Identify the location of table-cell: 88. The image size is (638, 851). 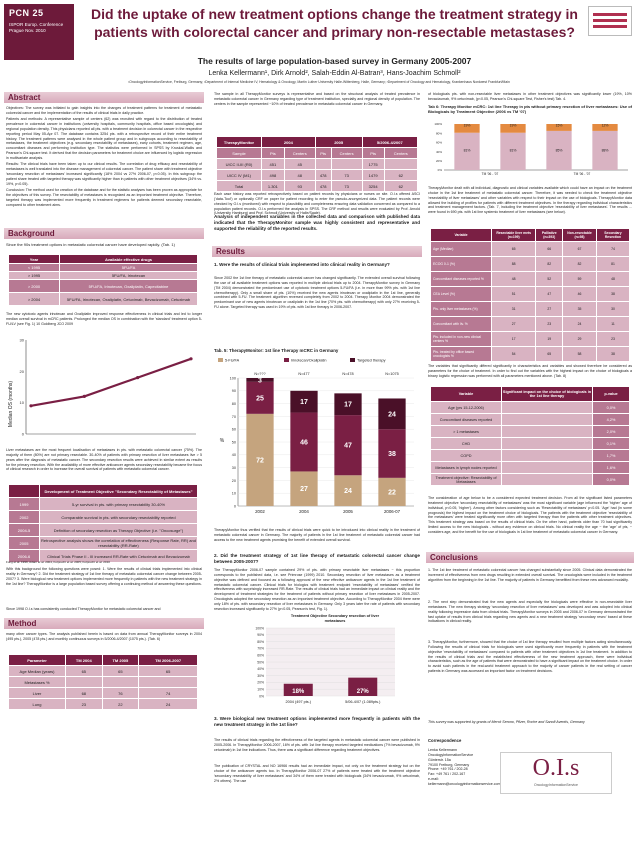
(513, 264).